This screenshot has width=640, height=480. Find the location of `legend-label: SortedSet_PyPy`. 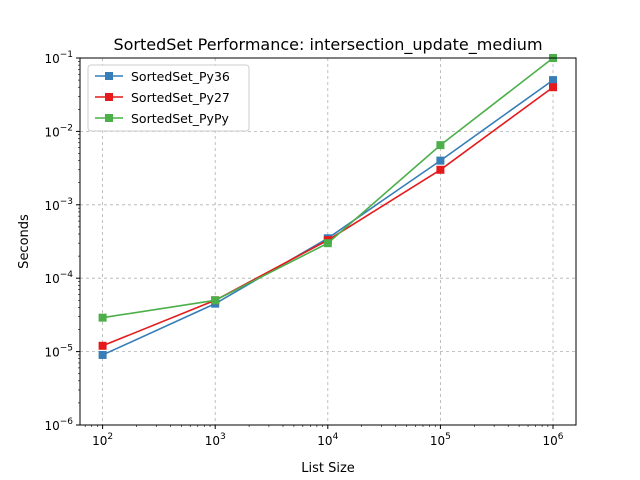

legend-label: SortedSet_PyPy is located at coordinates (180, 118).